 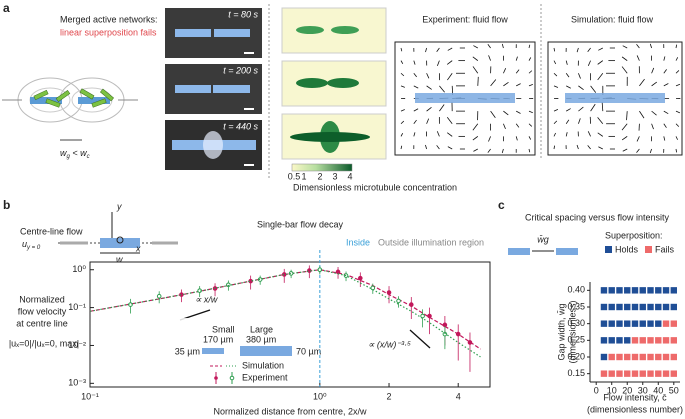 I want to click on legend-dim: 35 µm, so click(x=187, y=351).